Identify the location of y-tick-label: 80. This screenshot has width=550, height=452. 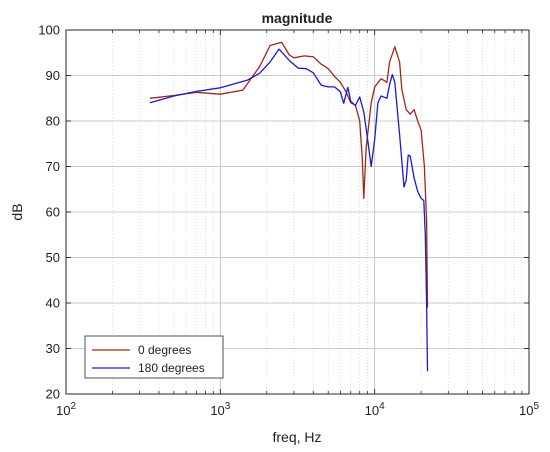
(53, 121).